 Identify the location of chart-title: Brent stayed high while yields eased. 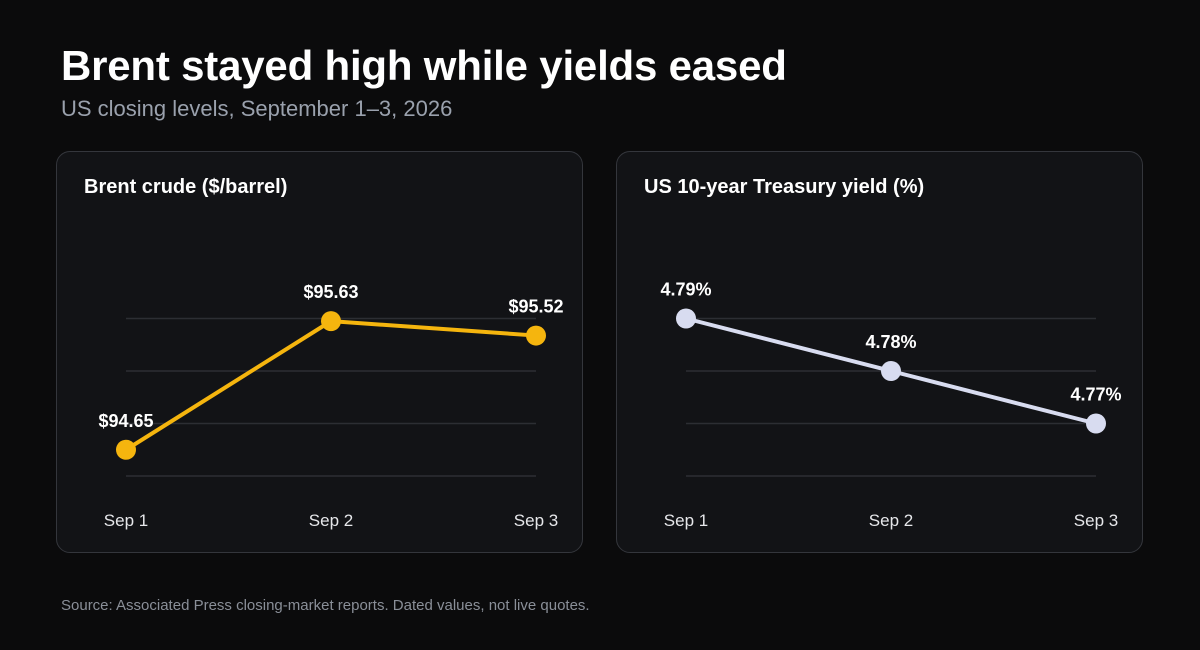
(424, 65).